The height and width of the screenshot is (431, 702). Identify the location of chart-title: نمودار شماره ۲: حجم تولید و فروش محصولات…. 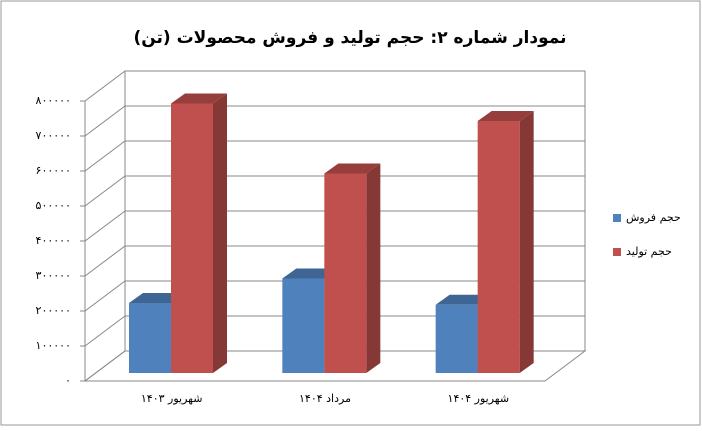
(349, 38).